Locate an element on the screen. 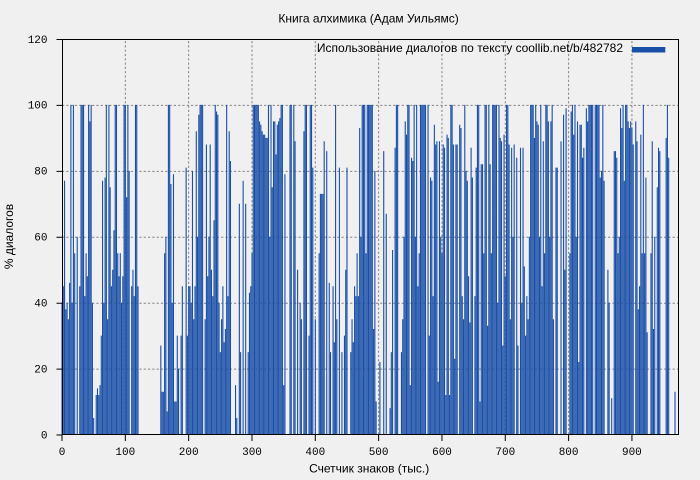 The image size is (700, 480). svg-text: 700 is located at coordinates (505, 453).